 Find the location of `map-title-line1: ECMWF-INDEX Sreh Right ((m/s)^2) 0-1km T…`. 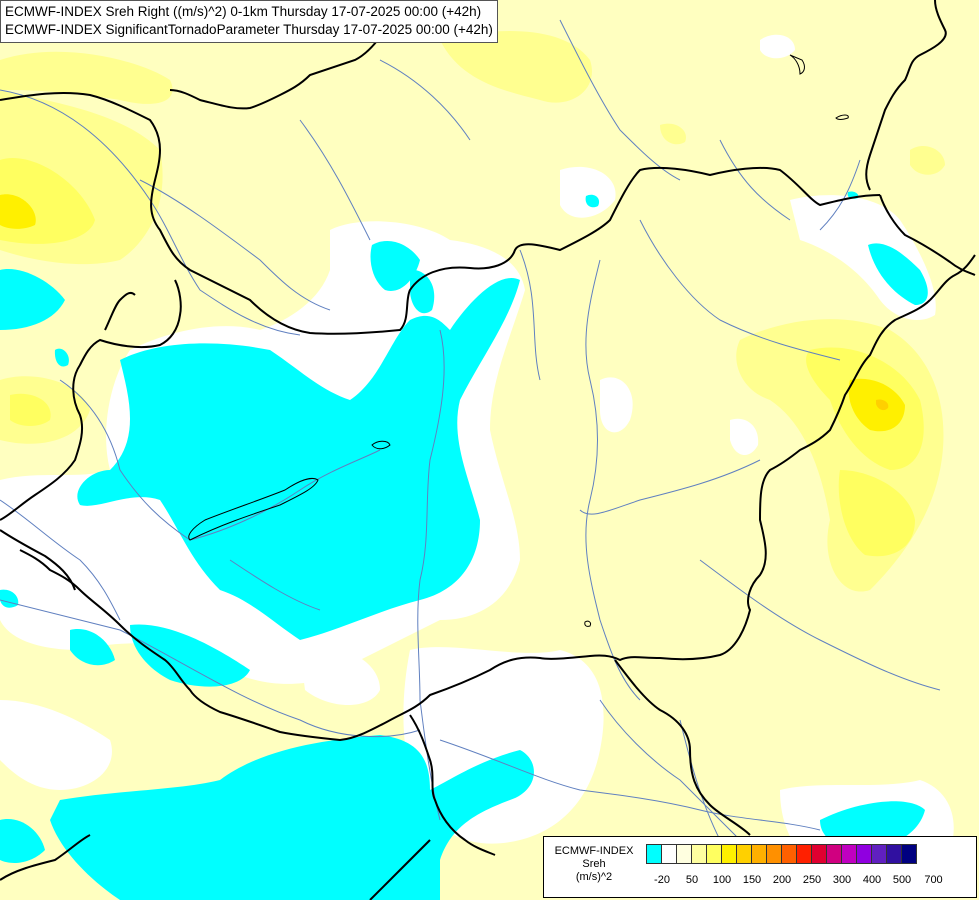

map-title-line1: ECMWF-INDEX Sreh Right ((m/s)^2) 0-1km T… is located at coordinates (243, 11).